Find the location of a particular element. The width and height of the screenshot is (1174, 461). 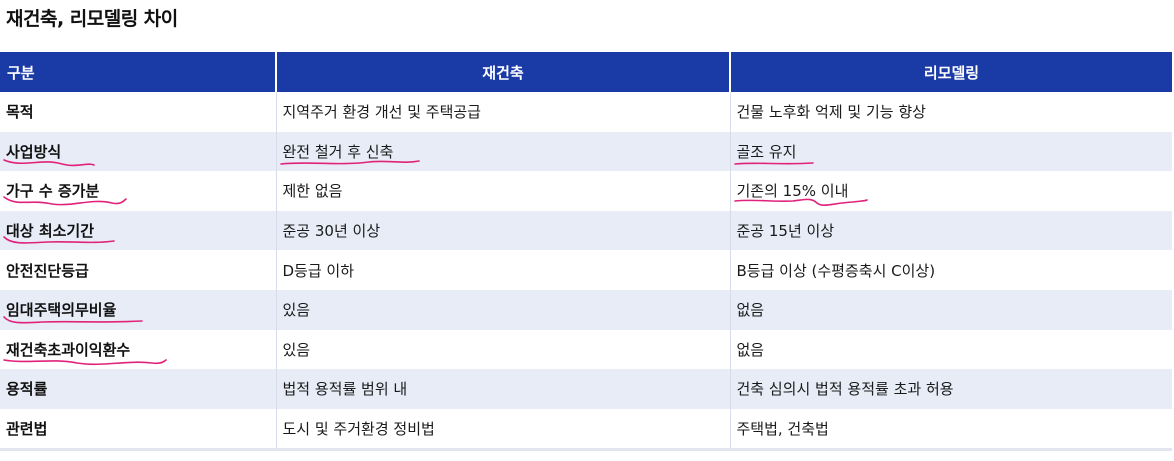

table-row: 대상 최소기간 준공 30년 이상 준공 15년 이상 is located at coordinates (586, 230).